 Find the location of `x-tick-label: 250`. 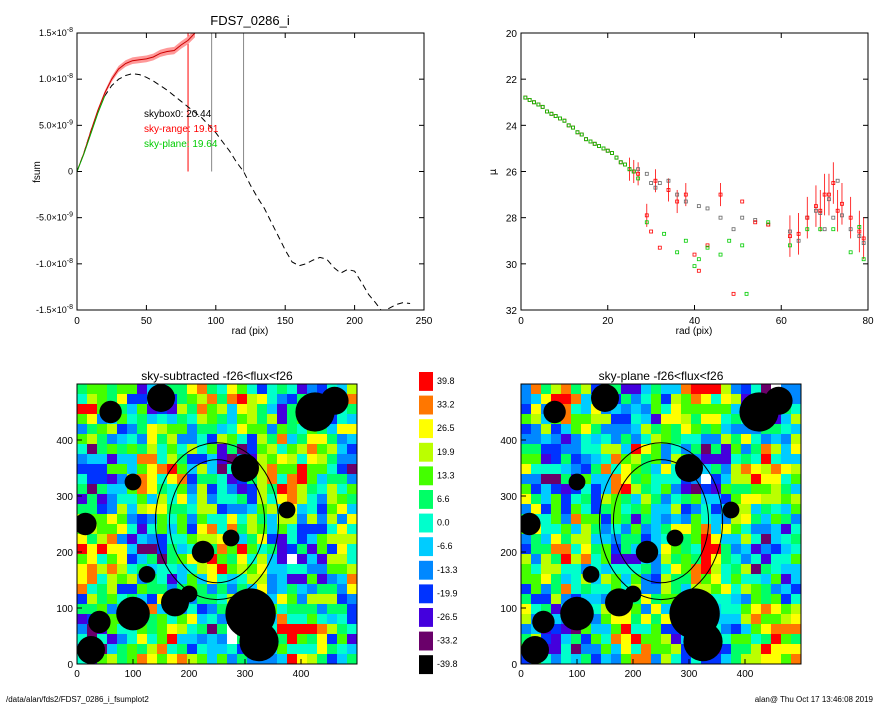

x-tick-label: 250 is located at coordinates (424, 321).